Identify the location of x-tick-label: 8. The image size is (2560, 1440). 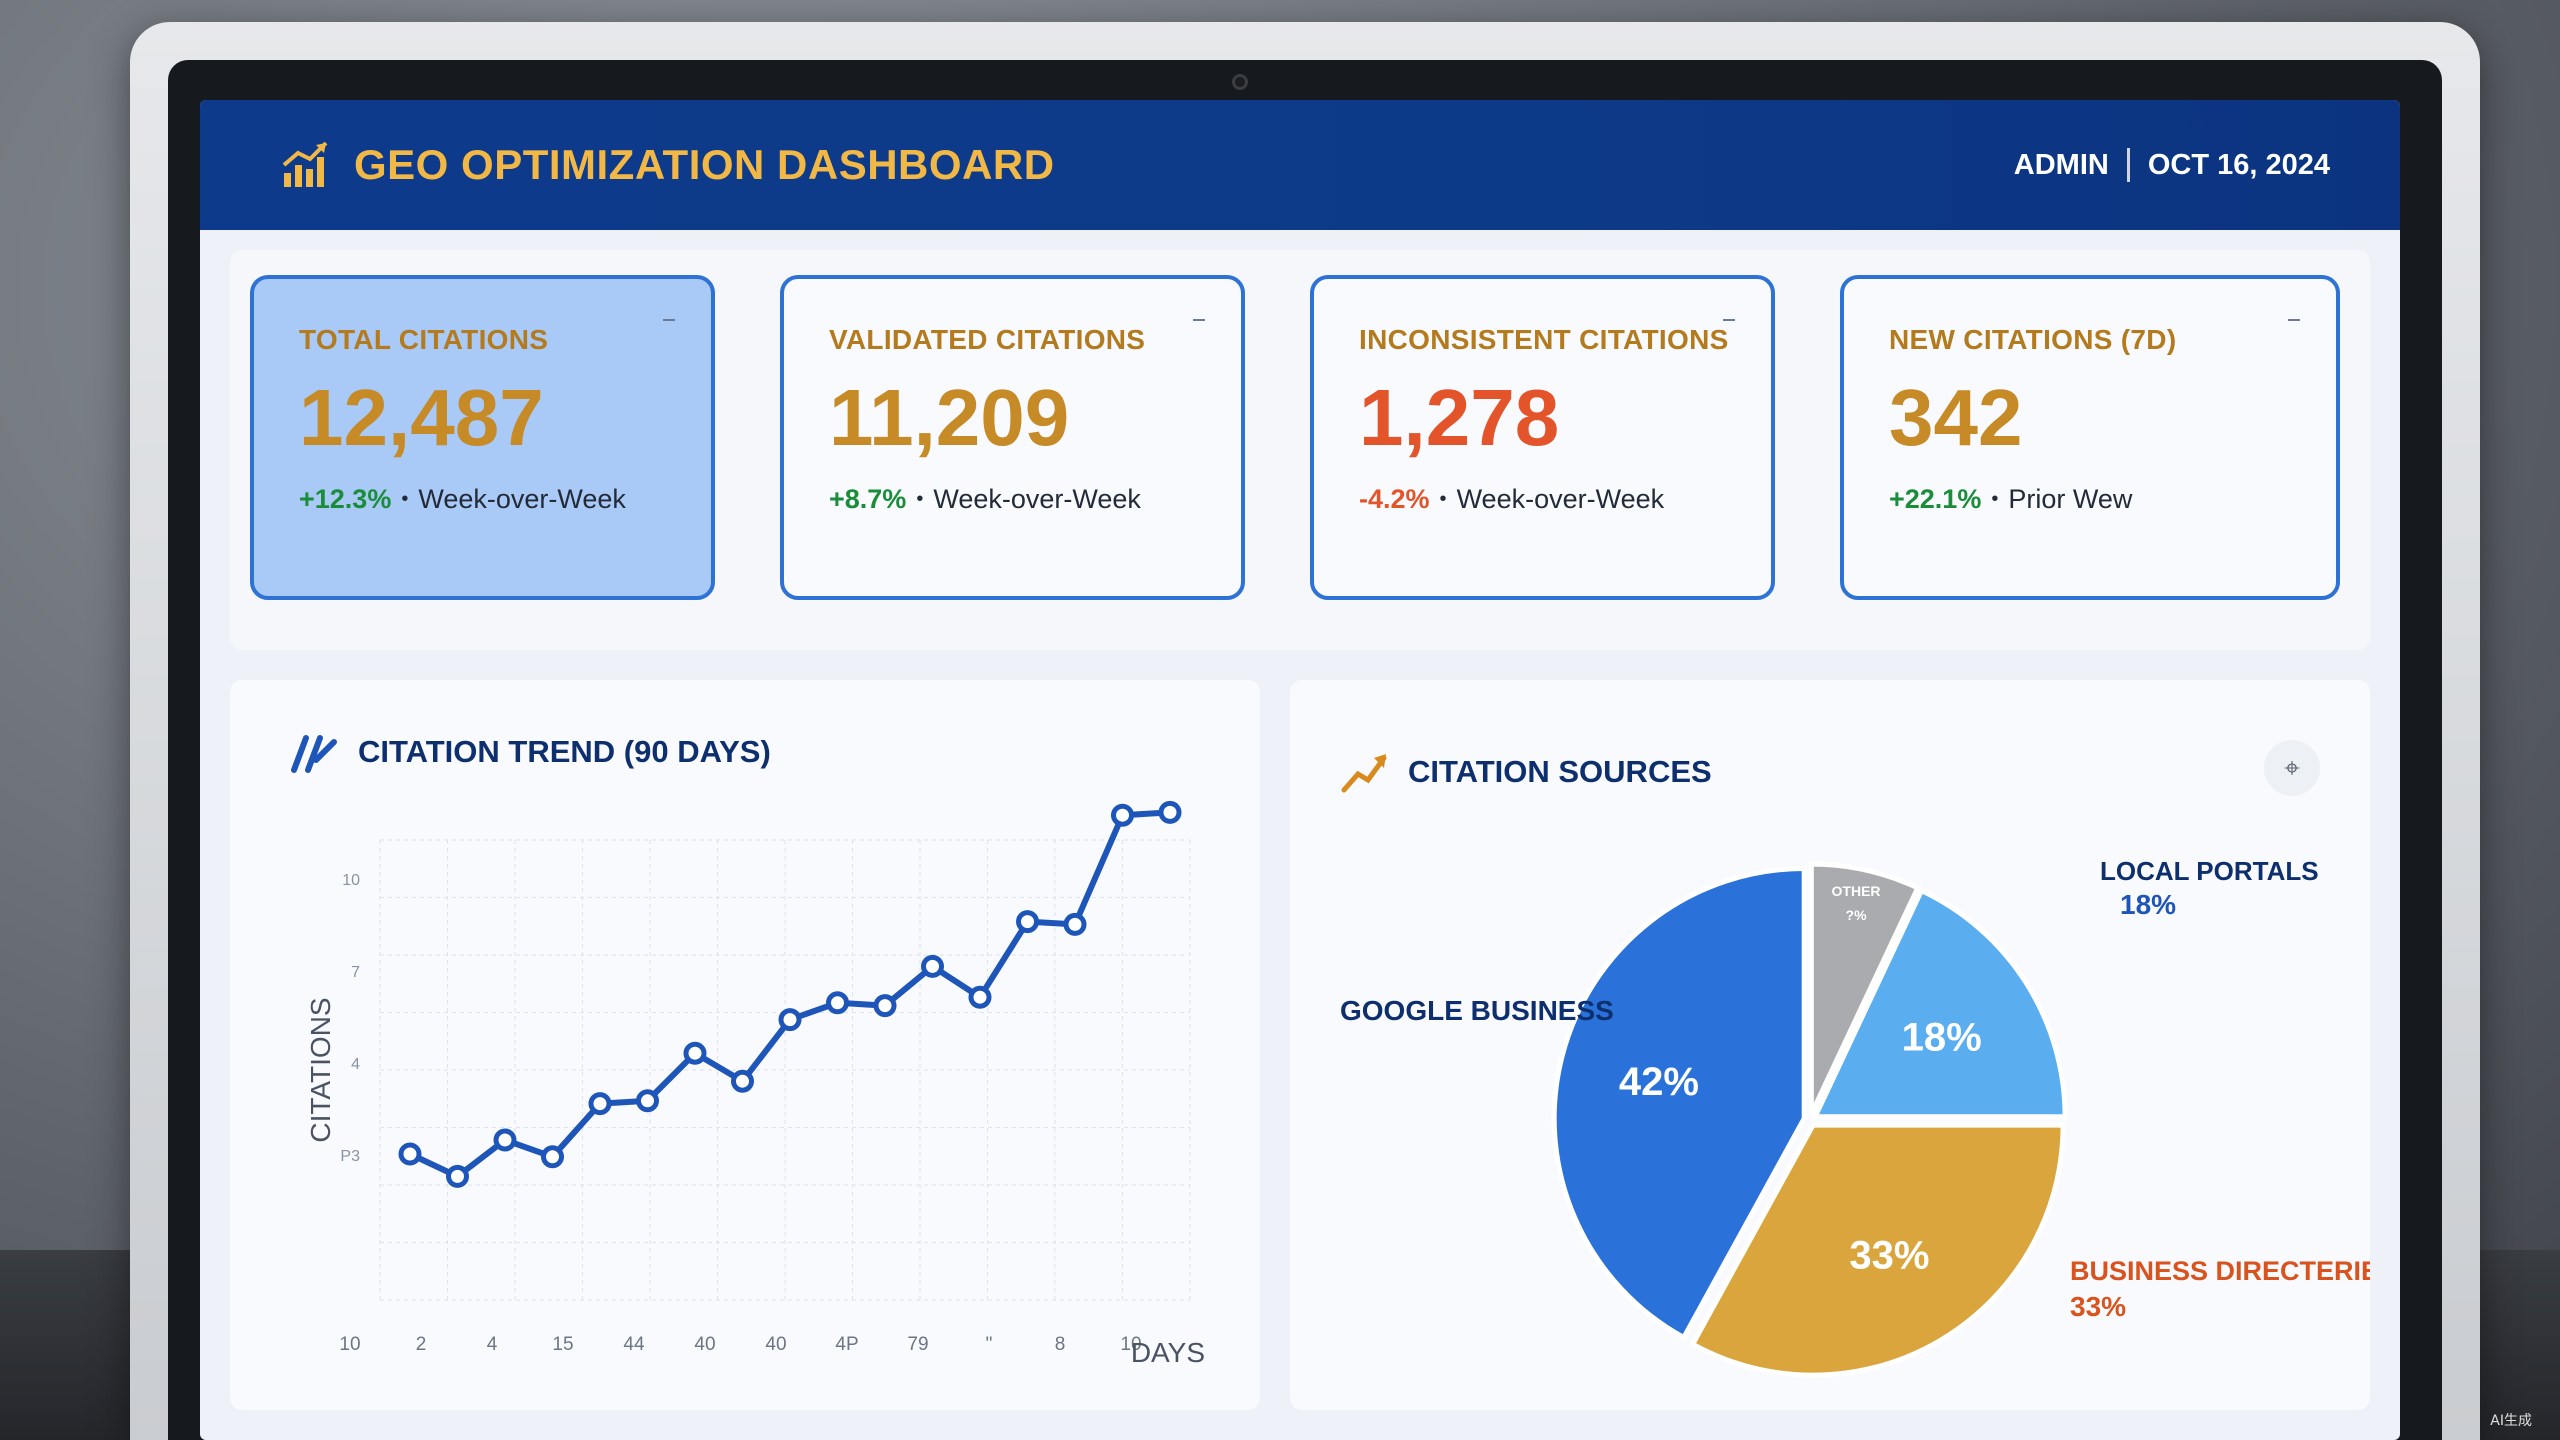
(1060, 1344).